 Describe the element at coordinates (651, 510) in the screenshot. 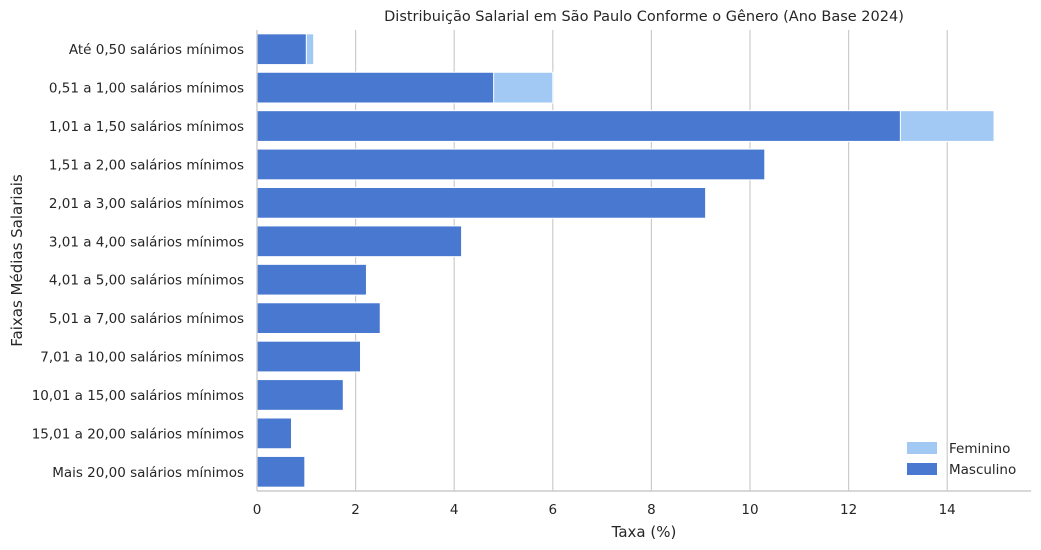

I see `x-tick-label-8: 8` at that location.